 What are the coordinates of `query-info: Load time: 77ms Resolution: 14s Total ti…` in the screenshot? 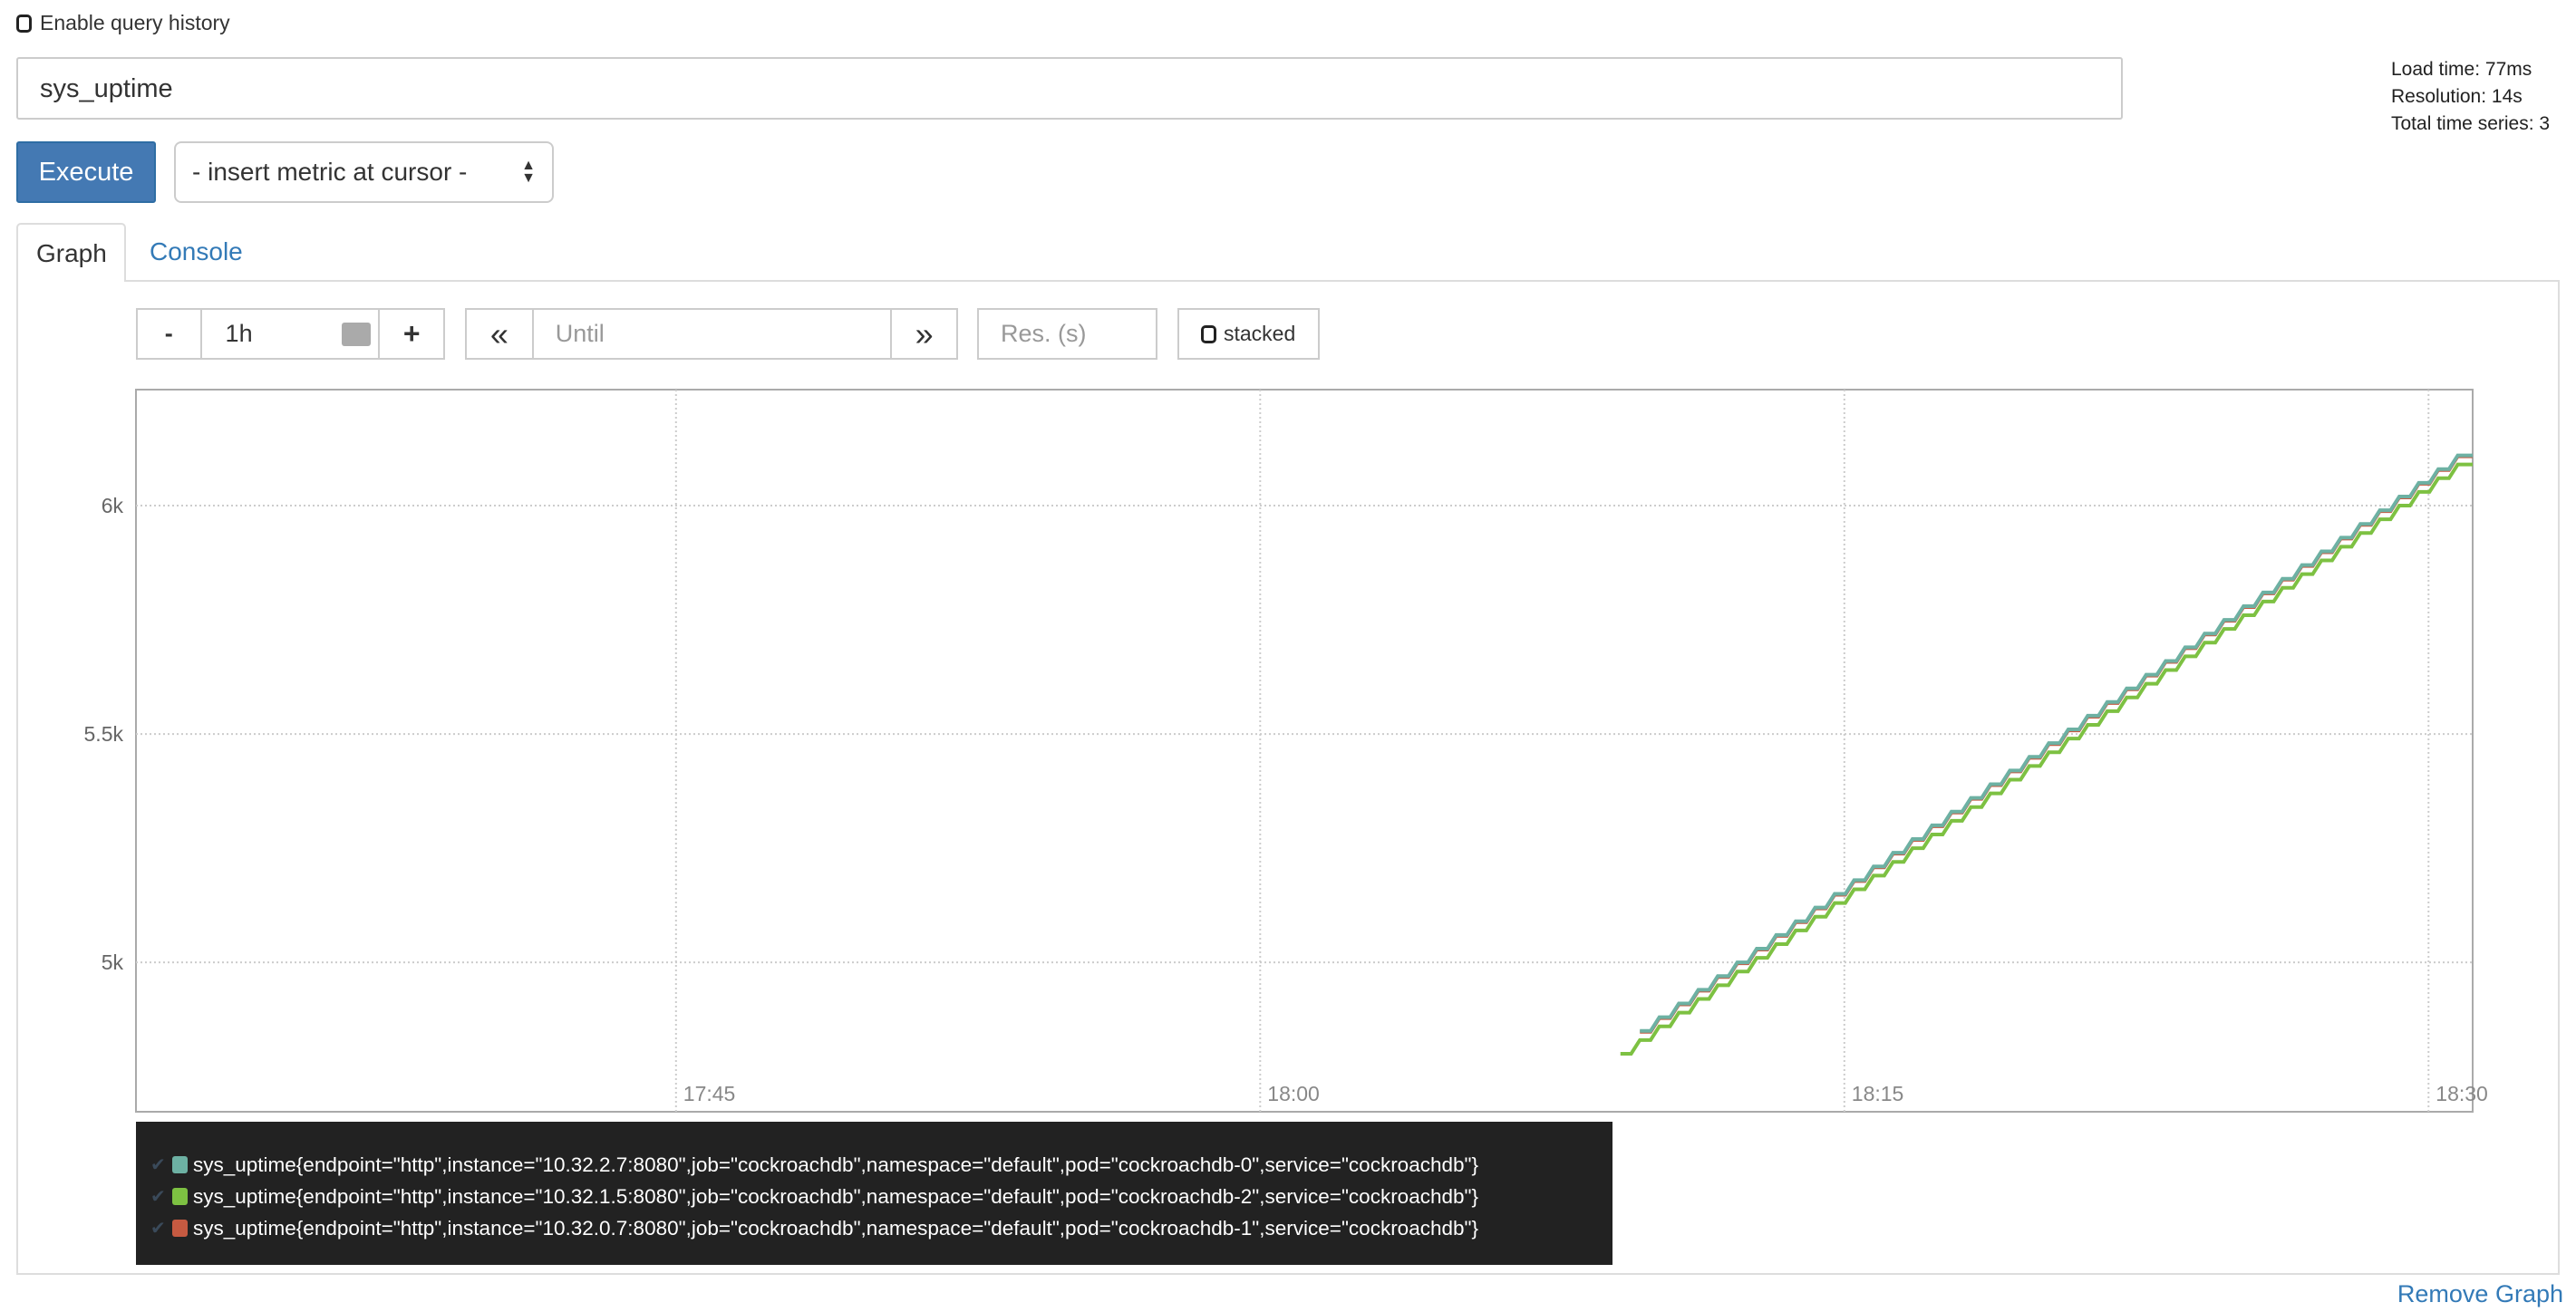 It's located at (2470, 97).